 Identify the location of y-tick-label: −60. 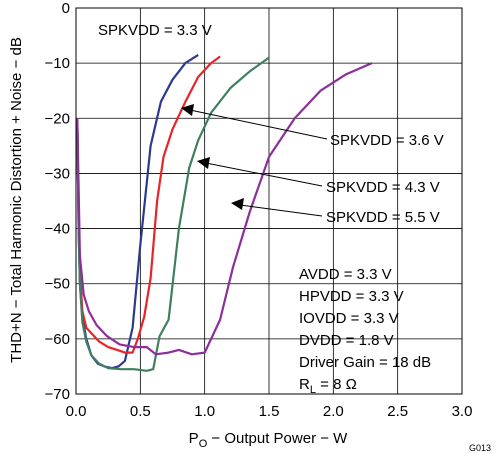
(57, 339).